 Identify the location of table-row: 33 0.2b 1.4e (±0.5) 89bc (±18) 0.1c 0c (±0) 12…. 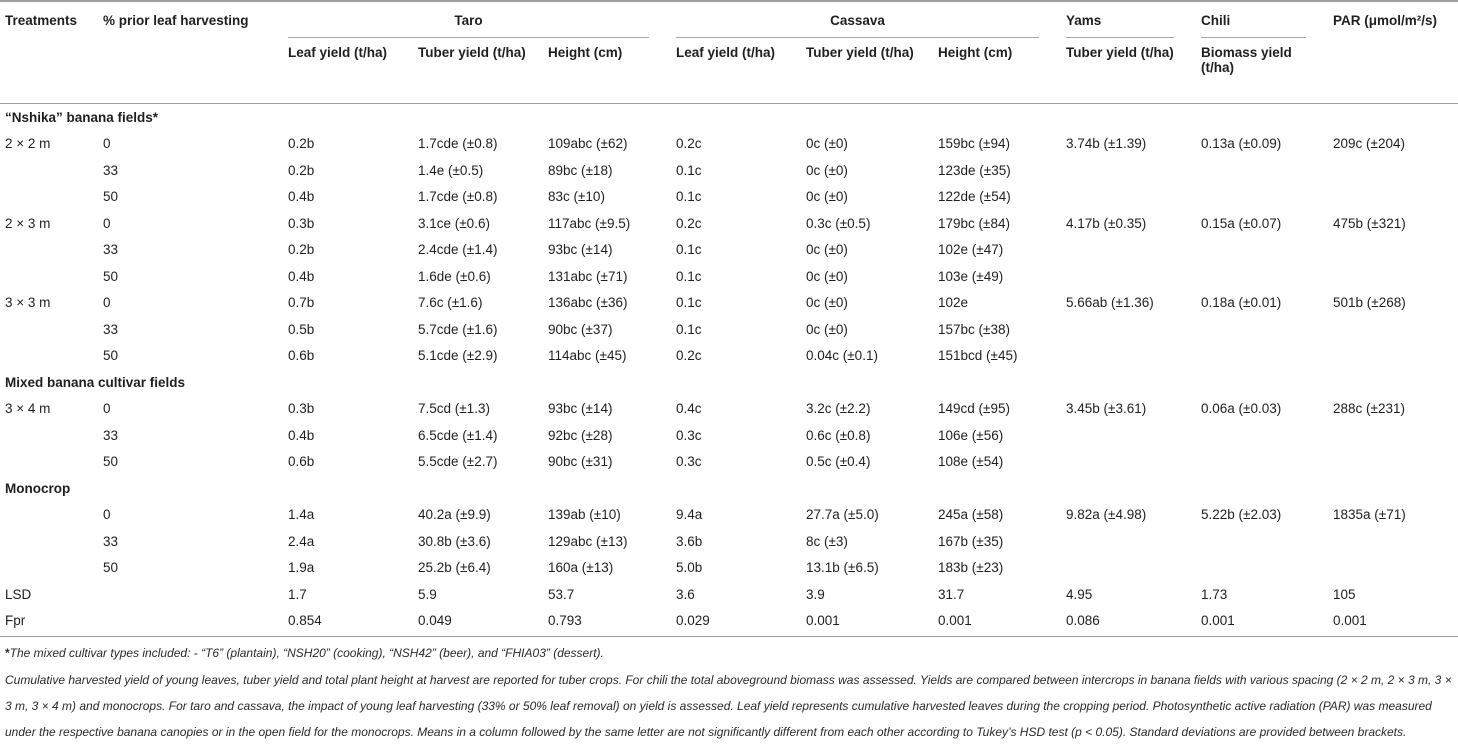
(729, 170).